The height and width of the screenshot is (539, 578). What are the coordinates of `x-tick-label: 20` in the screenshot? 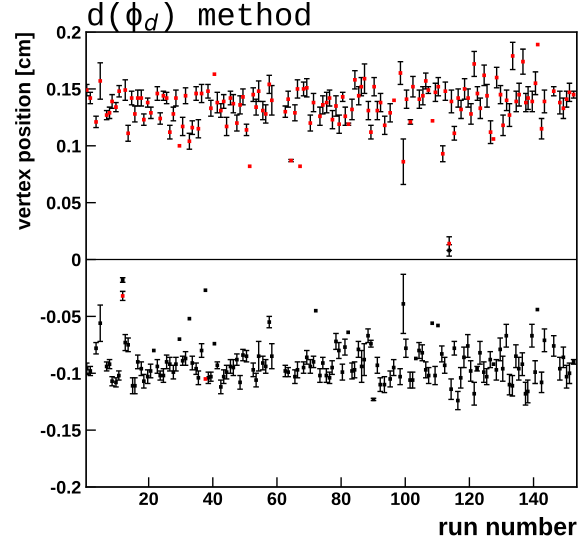 It's located at (148, 499).